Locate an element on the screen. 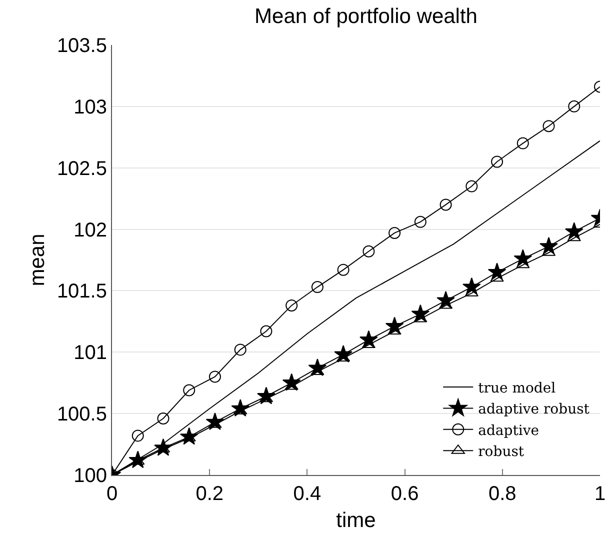  x-tick-label: 1 is located at coordinates (600, 494).